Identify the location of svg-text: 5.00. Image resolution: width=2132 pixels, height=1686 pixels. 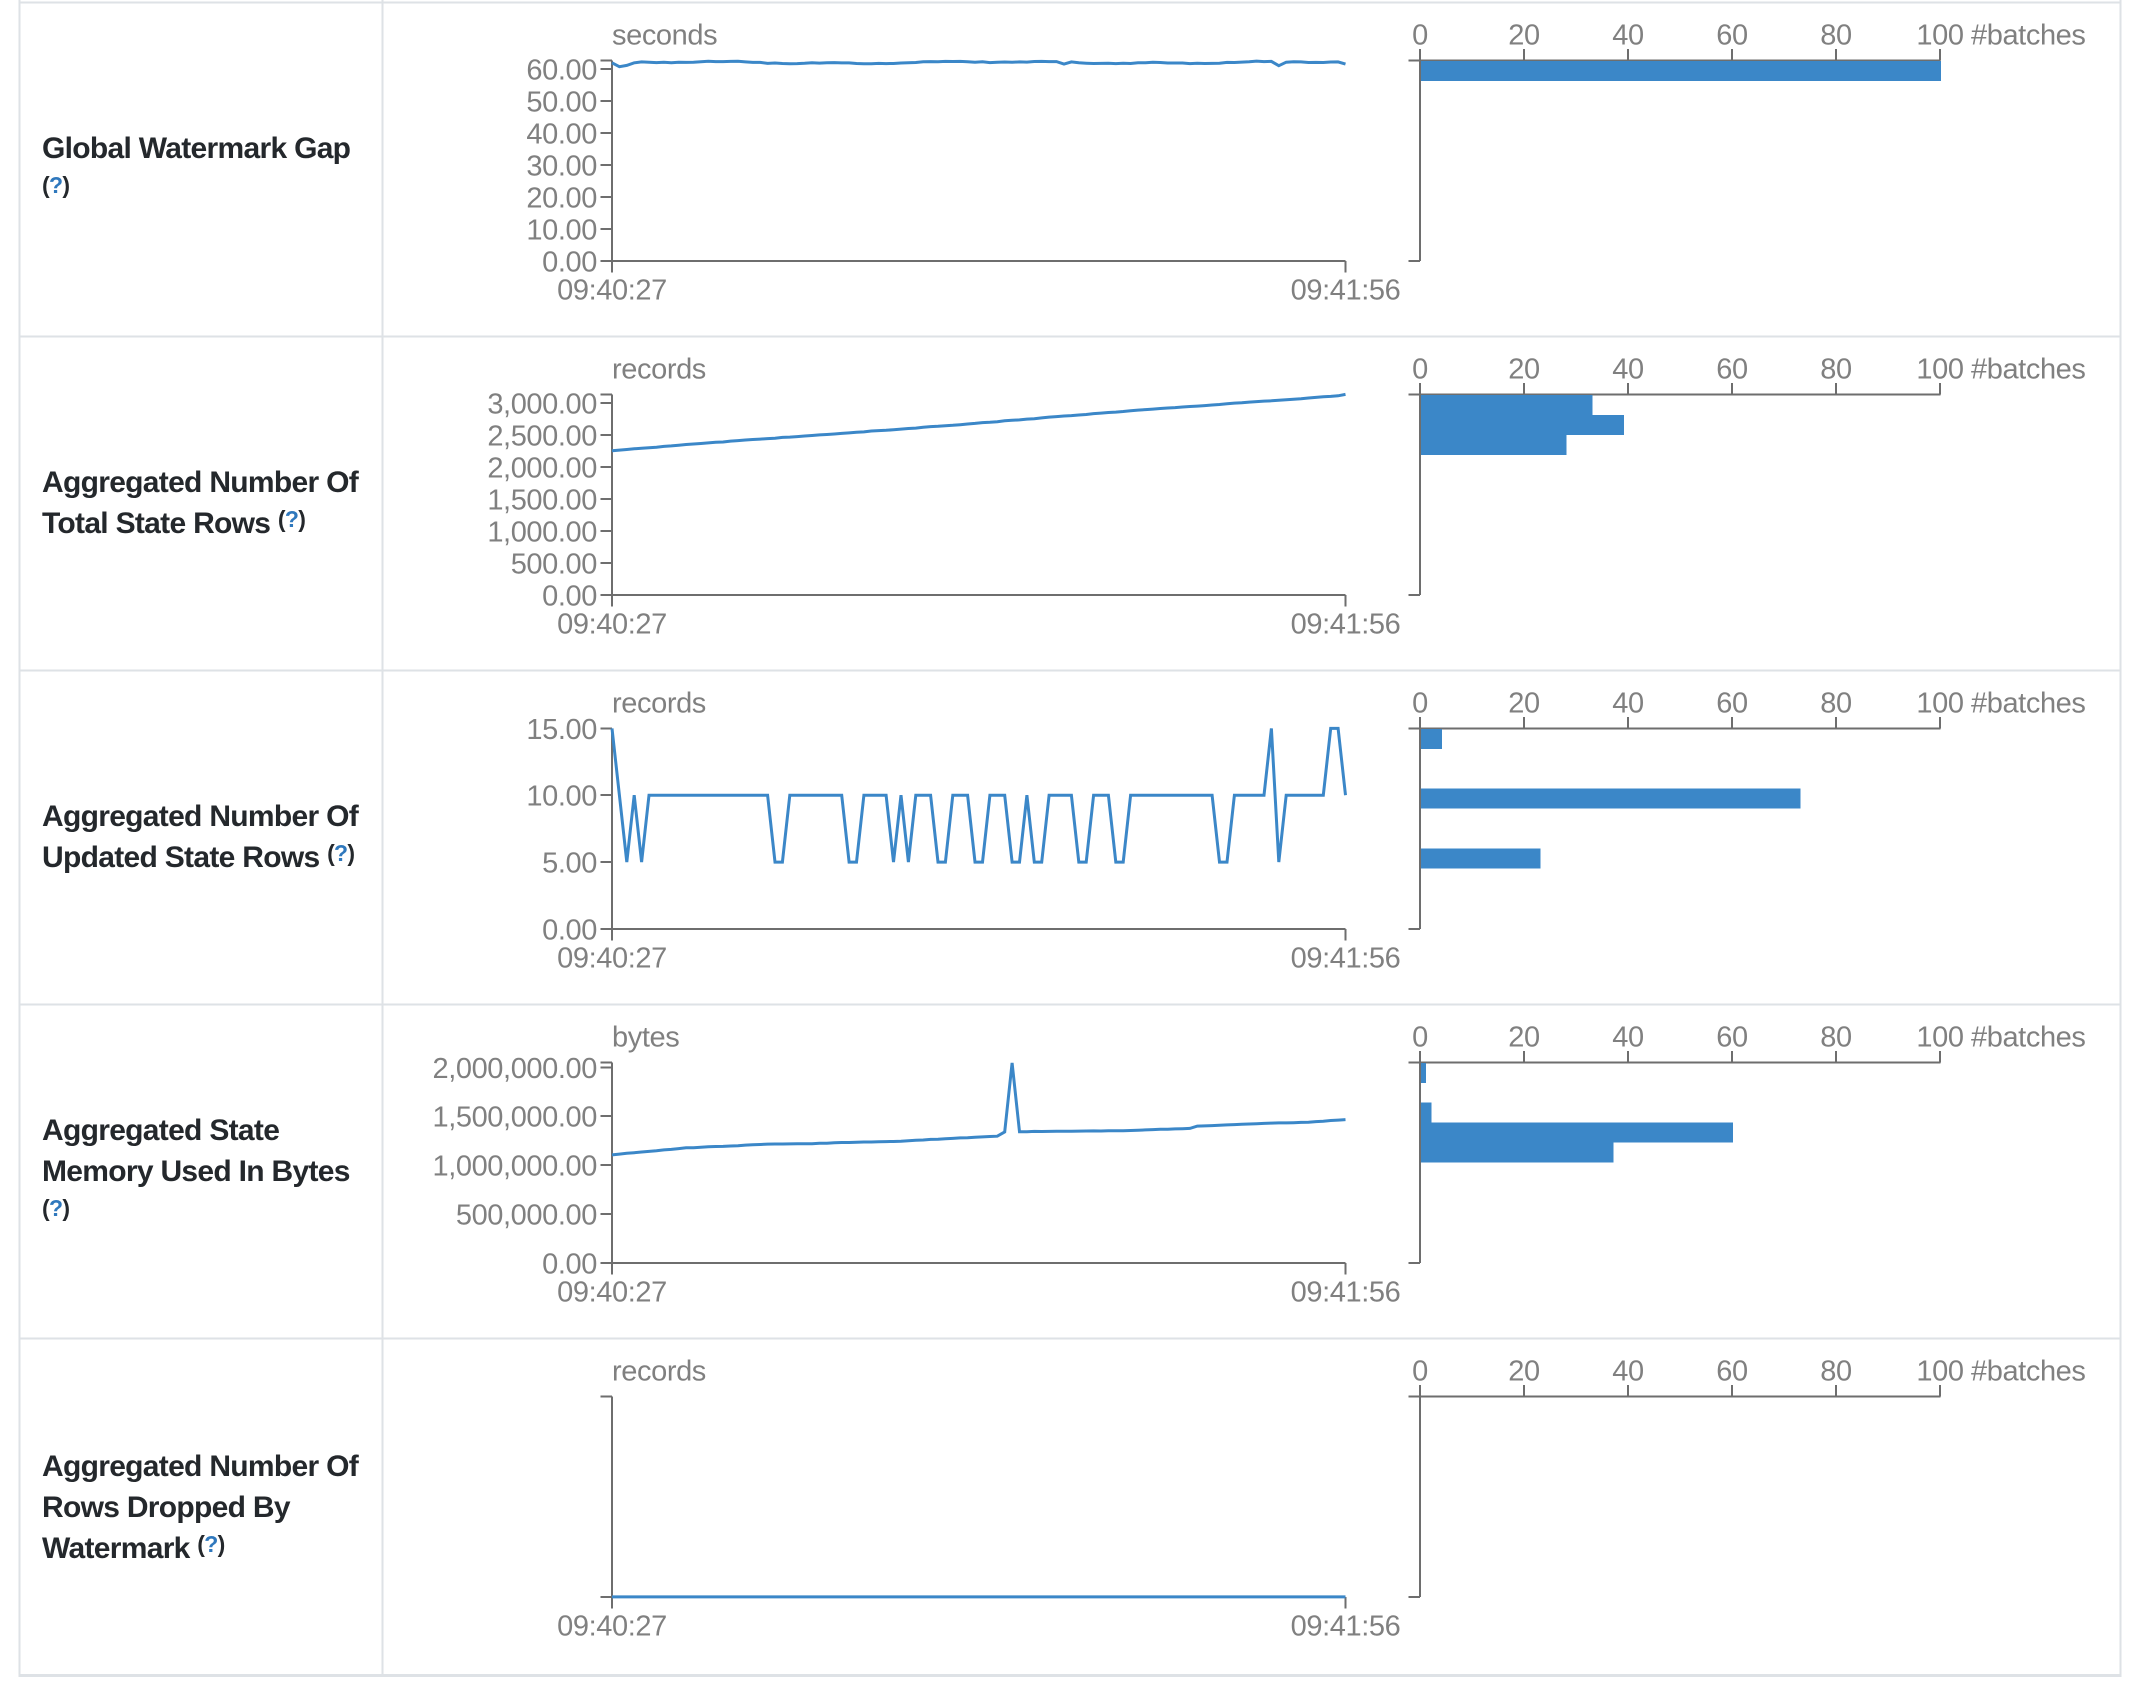
(569, 864).